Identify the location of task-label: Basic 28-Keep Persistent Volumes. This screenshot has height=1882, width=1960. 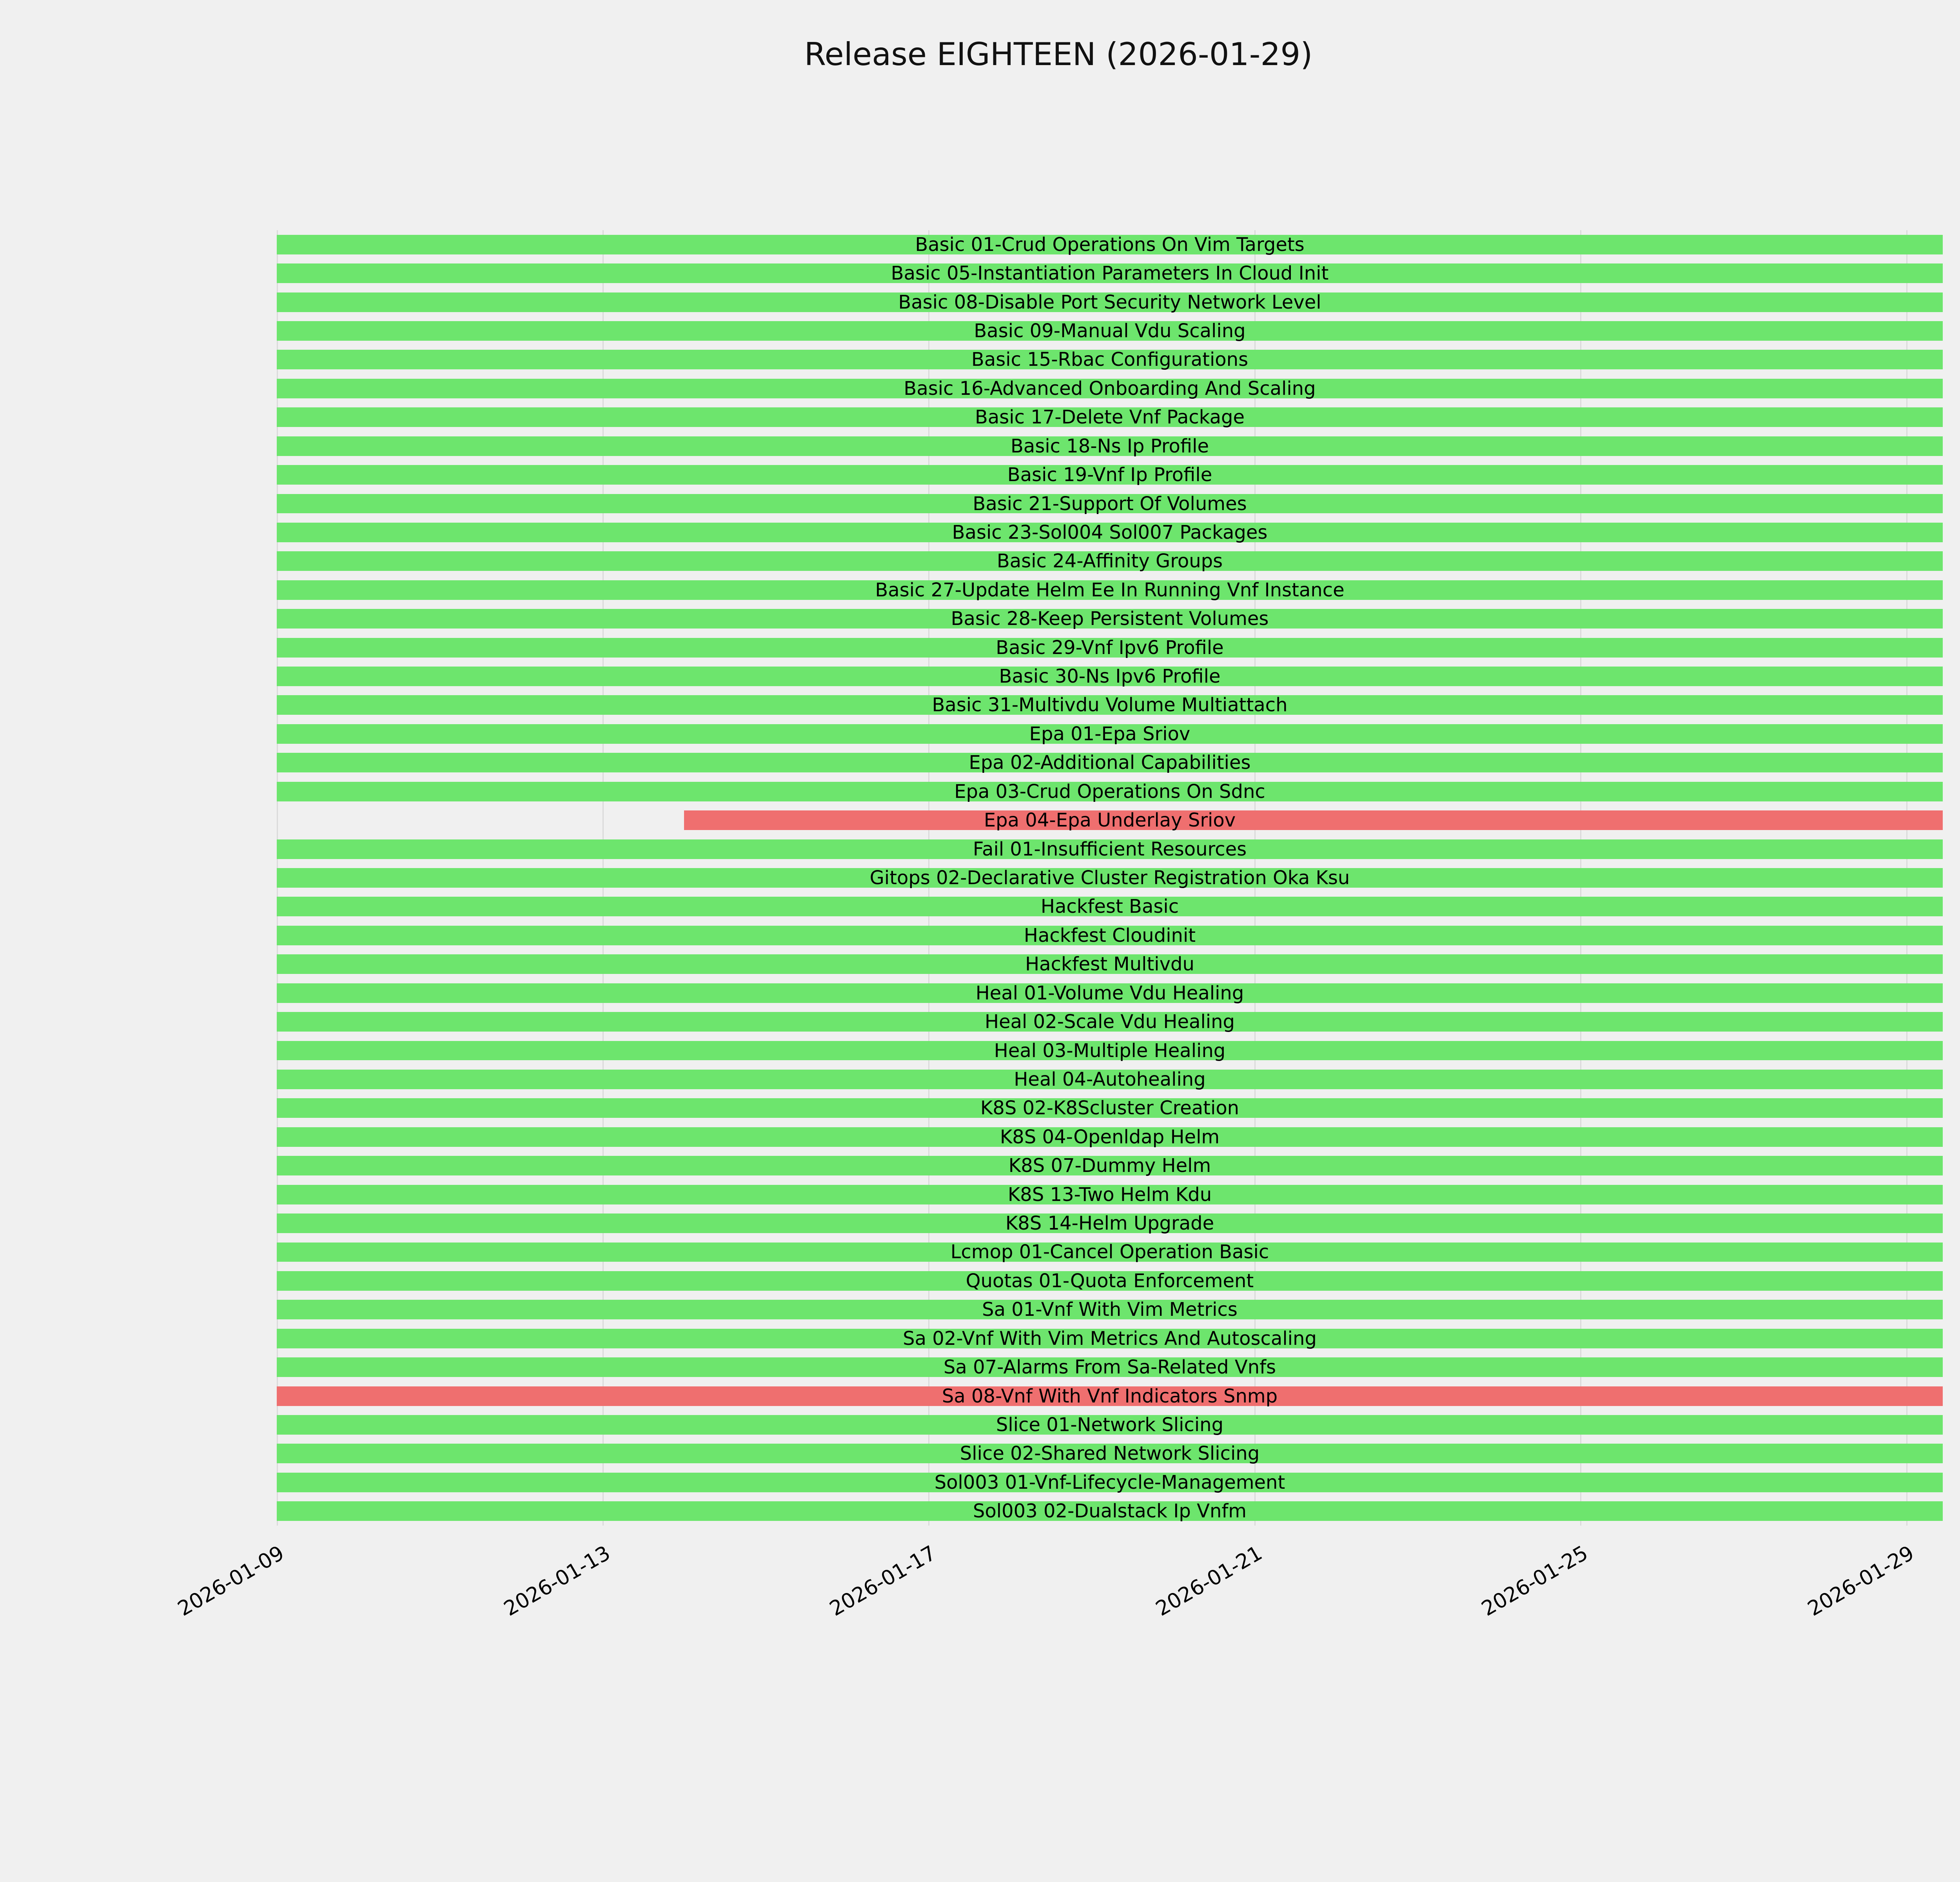
(1110, 619).